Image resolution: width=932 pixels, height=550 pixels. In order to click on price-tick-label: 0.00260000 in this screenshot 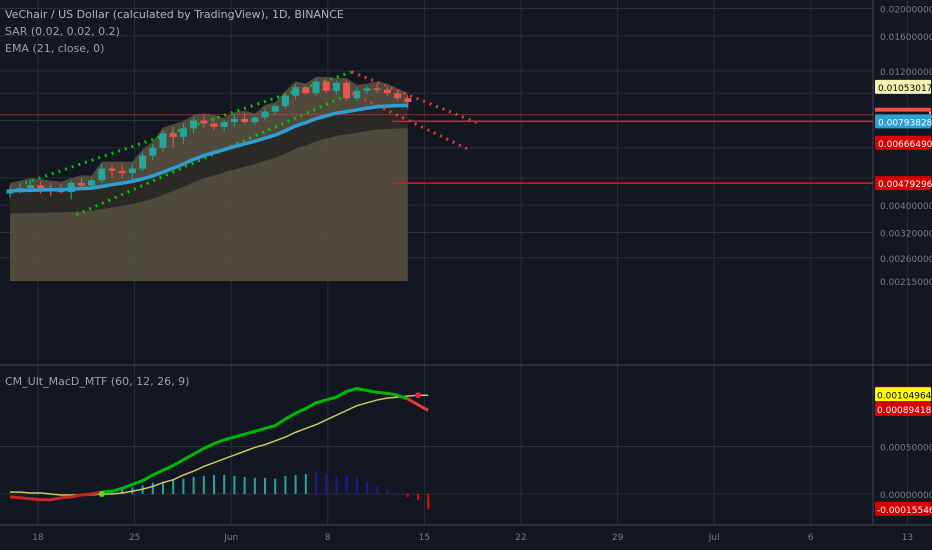, I will do `click(906, 260)`.